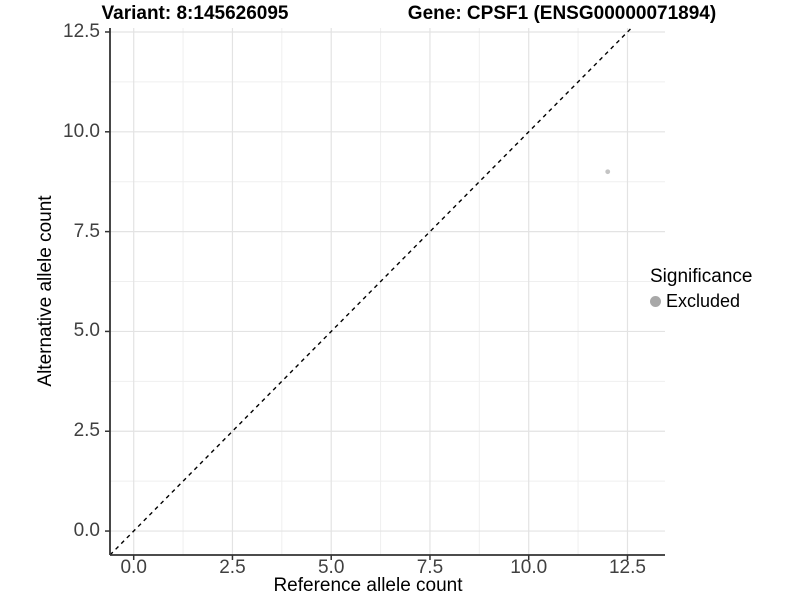 Image resolution: width=800 pixels, height=600 pixels. Describe the element at coordinates (331, 567) in the screenshot. I see `x-tick-label: 5.0` at that location.